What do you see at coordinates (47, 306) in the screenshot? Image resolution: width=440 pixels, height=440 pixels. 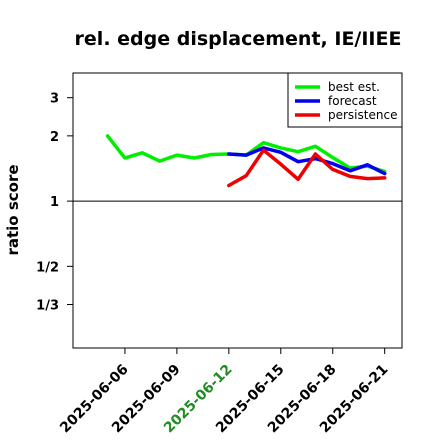 I see `y-tick-label: 1/3` at bounding box center [47, 306].